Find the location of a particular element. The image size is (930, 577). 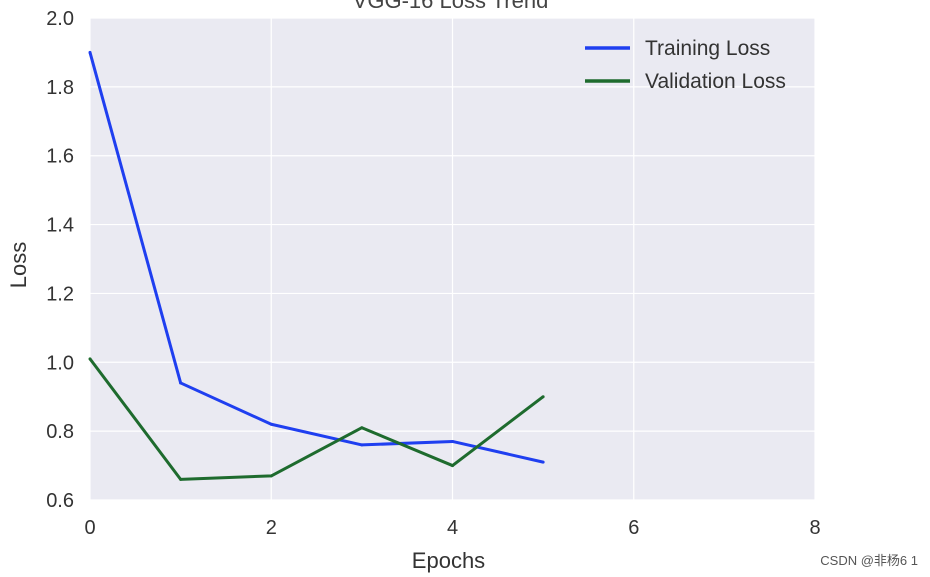

y-tick-label: 0.6 is located at coordinates (60, 501).